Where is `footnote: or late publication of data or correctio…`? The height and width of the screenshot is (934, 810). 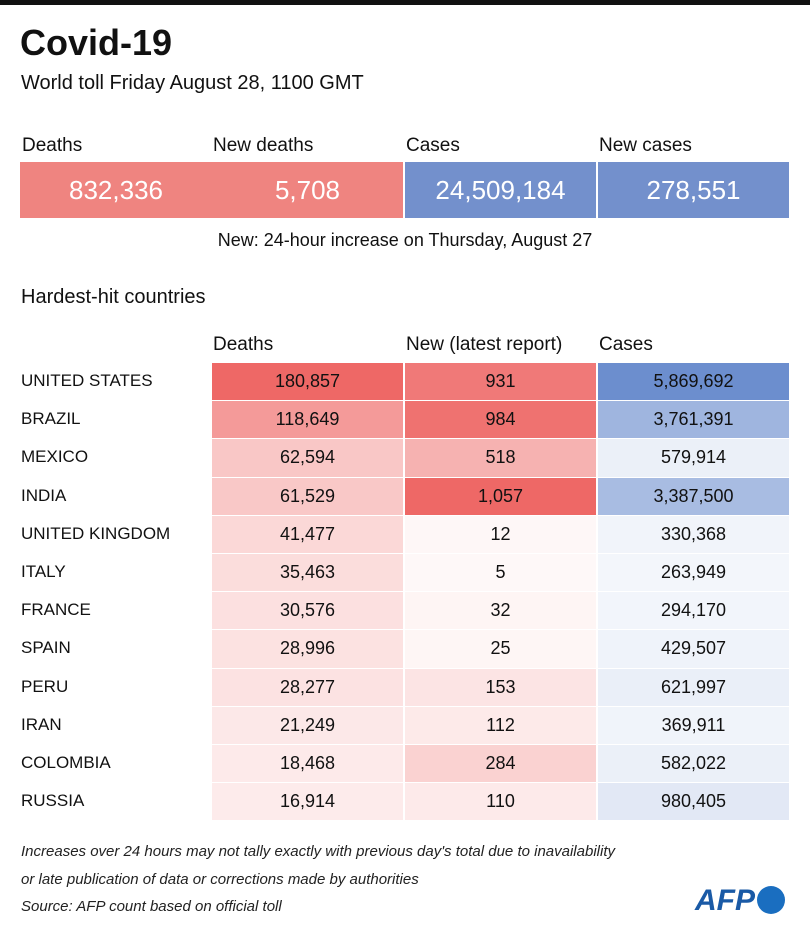 footnote: or late publication of data or correctio… is located at coordinates (220, 879).